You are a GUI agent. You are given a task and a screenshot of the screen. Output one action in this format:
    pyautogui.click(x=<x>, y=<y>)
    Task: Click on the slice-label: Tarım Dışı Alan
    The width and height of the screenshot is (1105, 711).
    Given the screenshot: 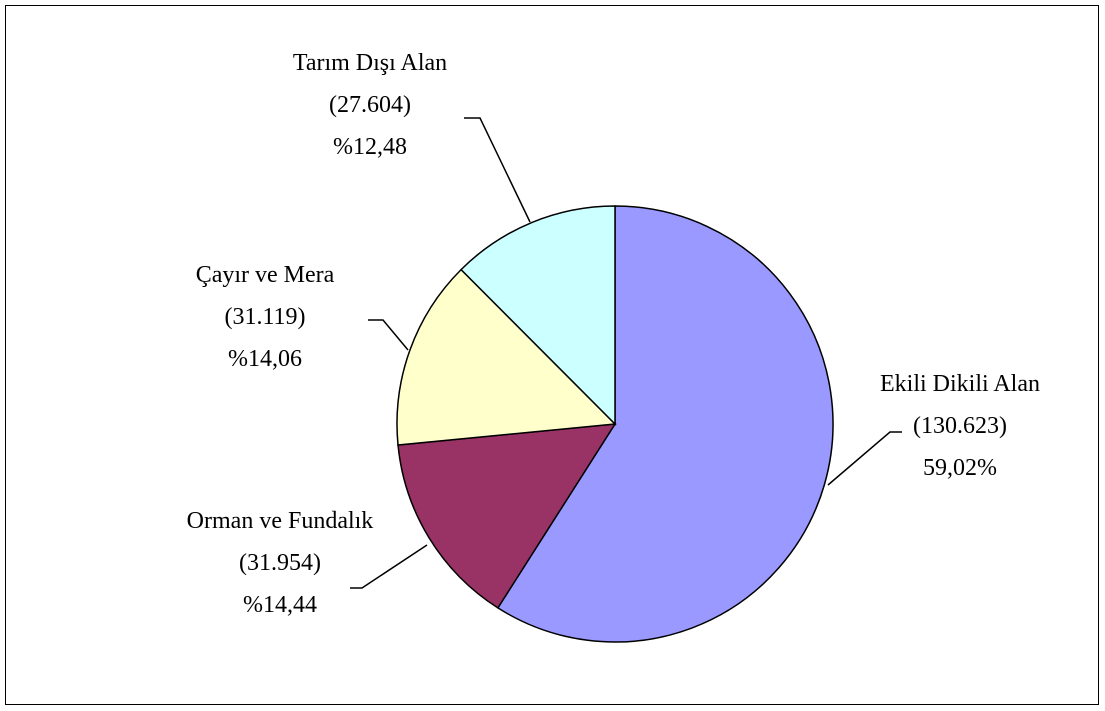 What is the action you would take?
    pyautogui.click(x=370, y=63)
    